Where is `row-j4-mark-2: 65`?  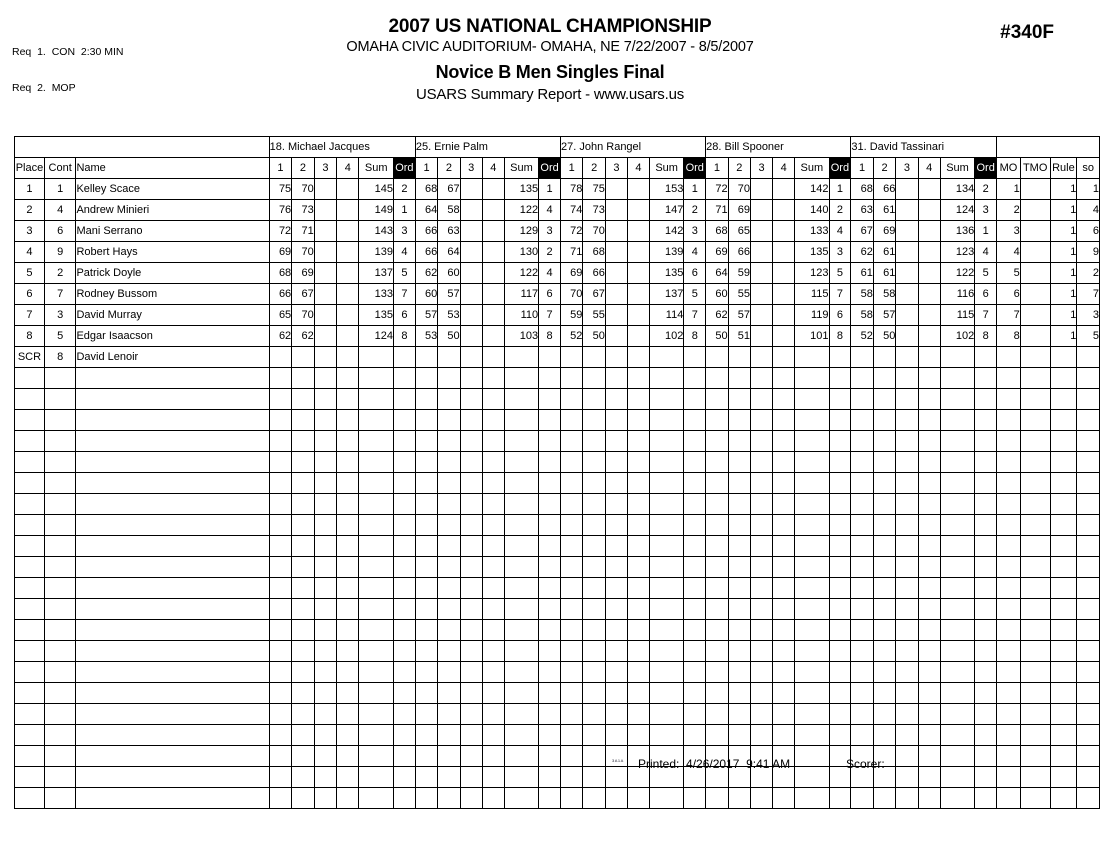 row-j4-mark-2: 65 is located at coordinates (739, 231).